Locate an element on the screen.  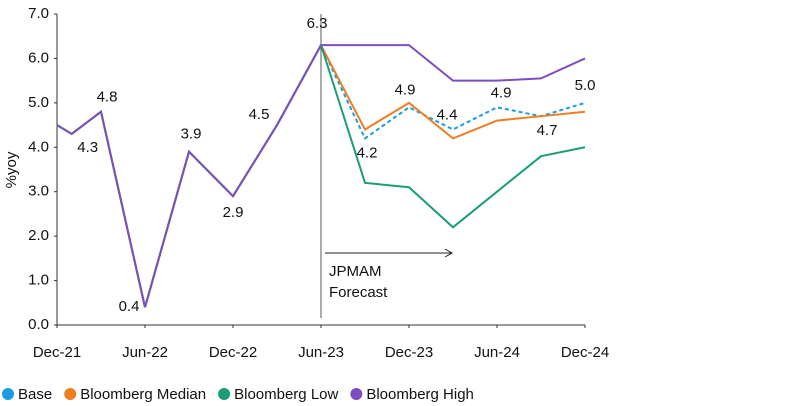
x-tick-label: Dec-24 is located at coordinates (585, 352).